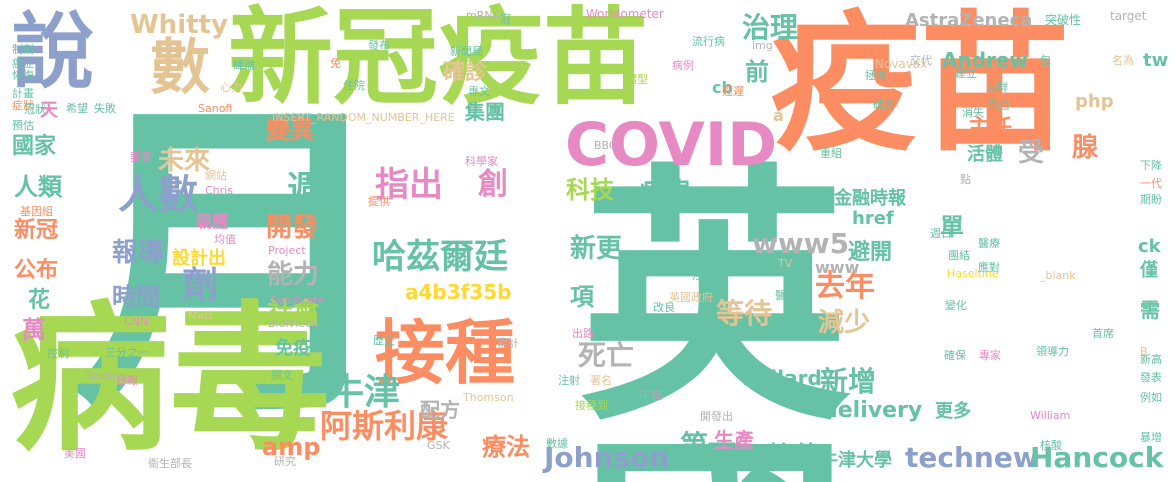 This screenshot has height=482, width=1175. Describe the element at coordinates (785, 263) in the screenshot. I see `word-tv: TV` at that location.